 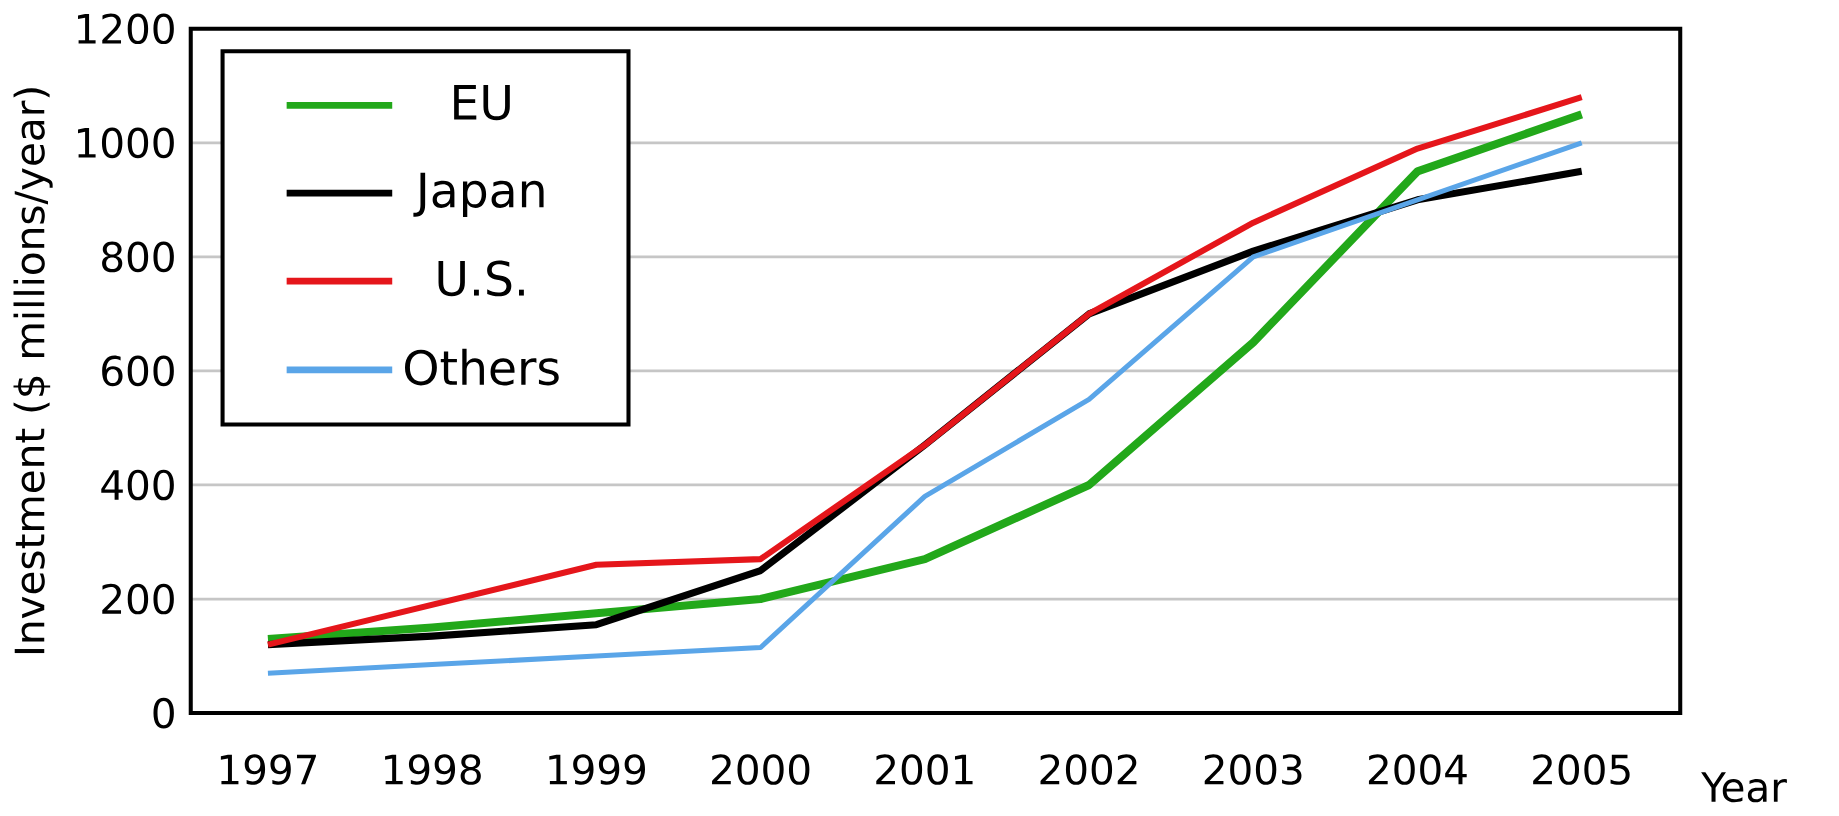 I want to click on y-tick-label: 800, so click(x=138, y=257).